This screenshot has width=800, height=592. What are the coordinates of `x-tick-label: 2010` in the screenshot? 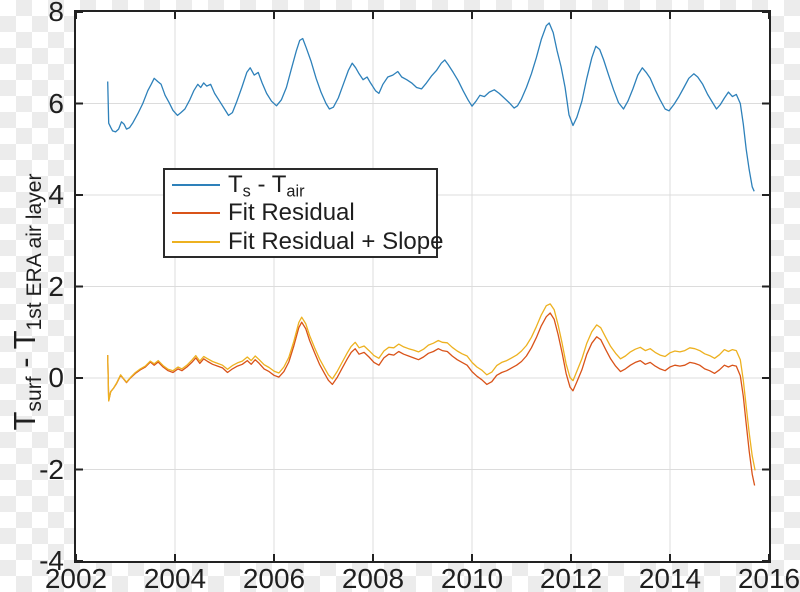 It's located at (472, 577).